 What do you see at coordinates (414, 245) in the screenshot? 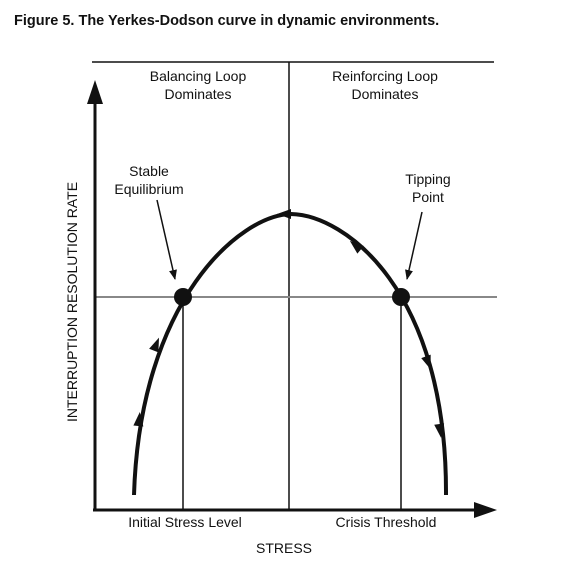
I see `tipping-point-pointer` at bounding box center [414, 245].